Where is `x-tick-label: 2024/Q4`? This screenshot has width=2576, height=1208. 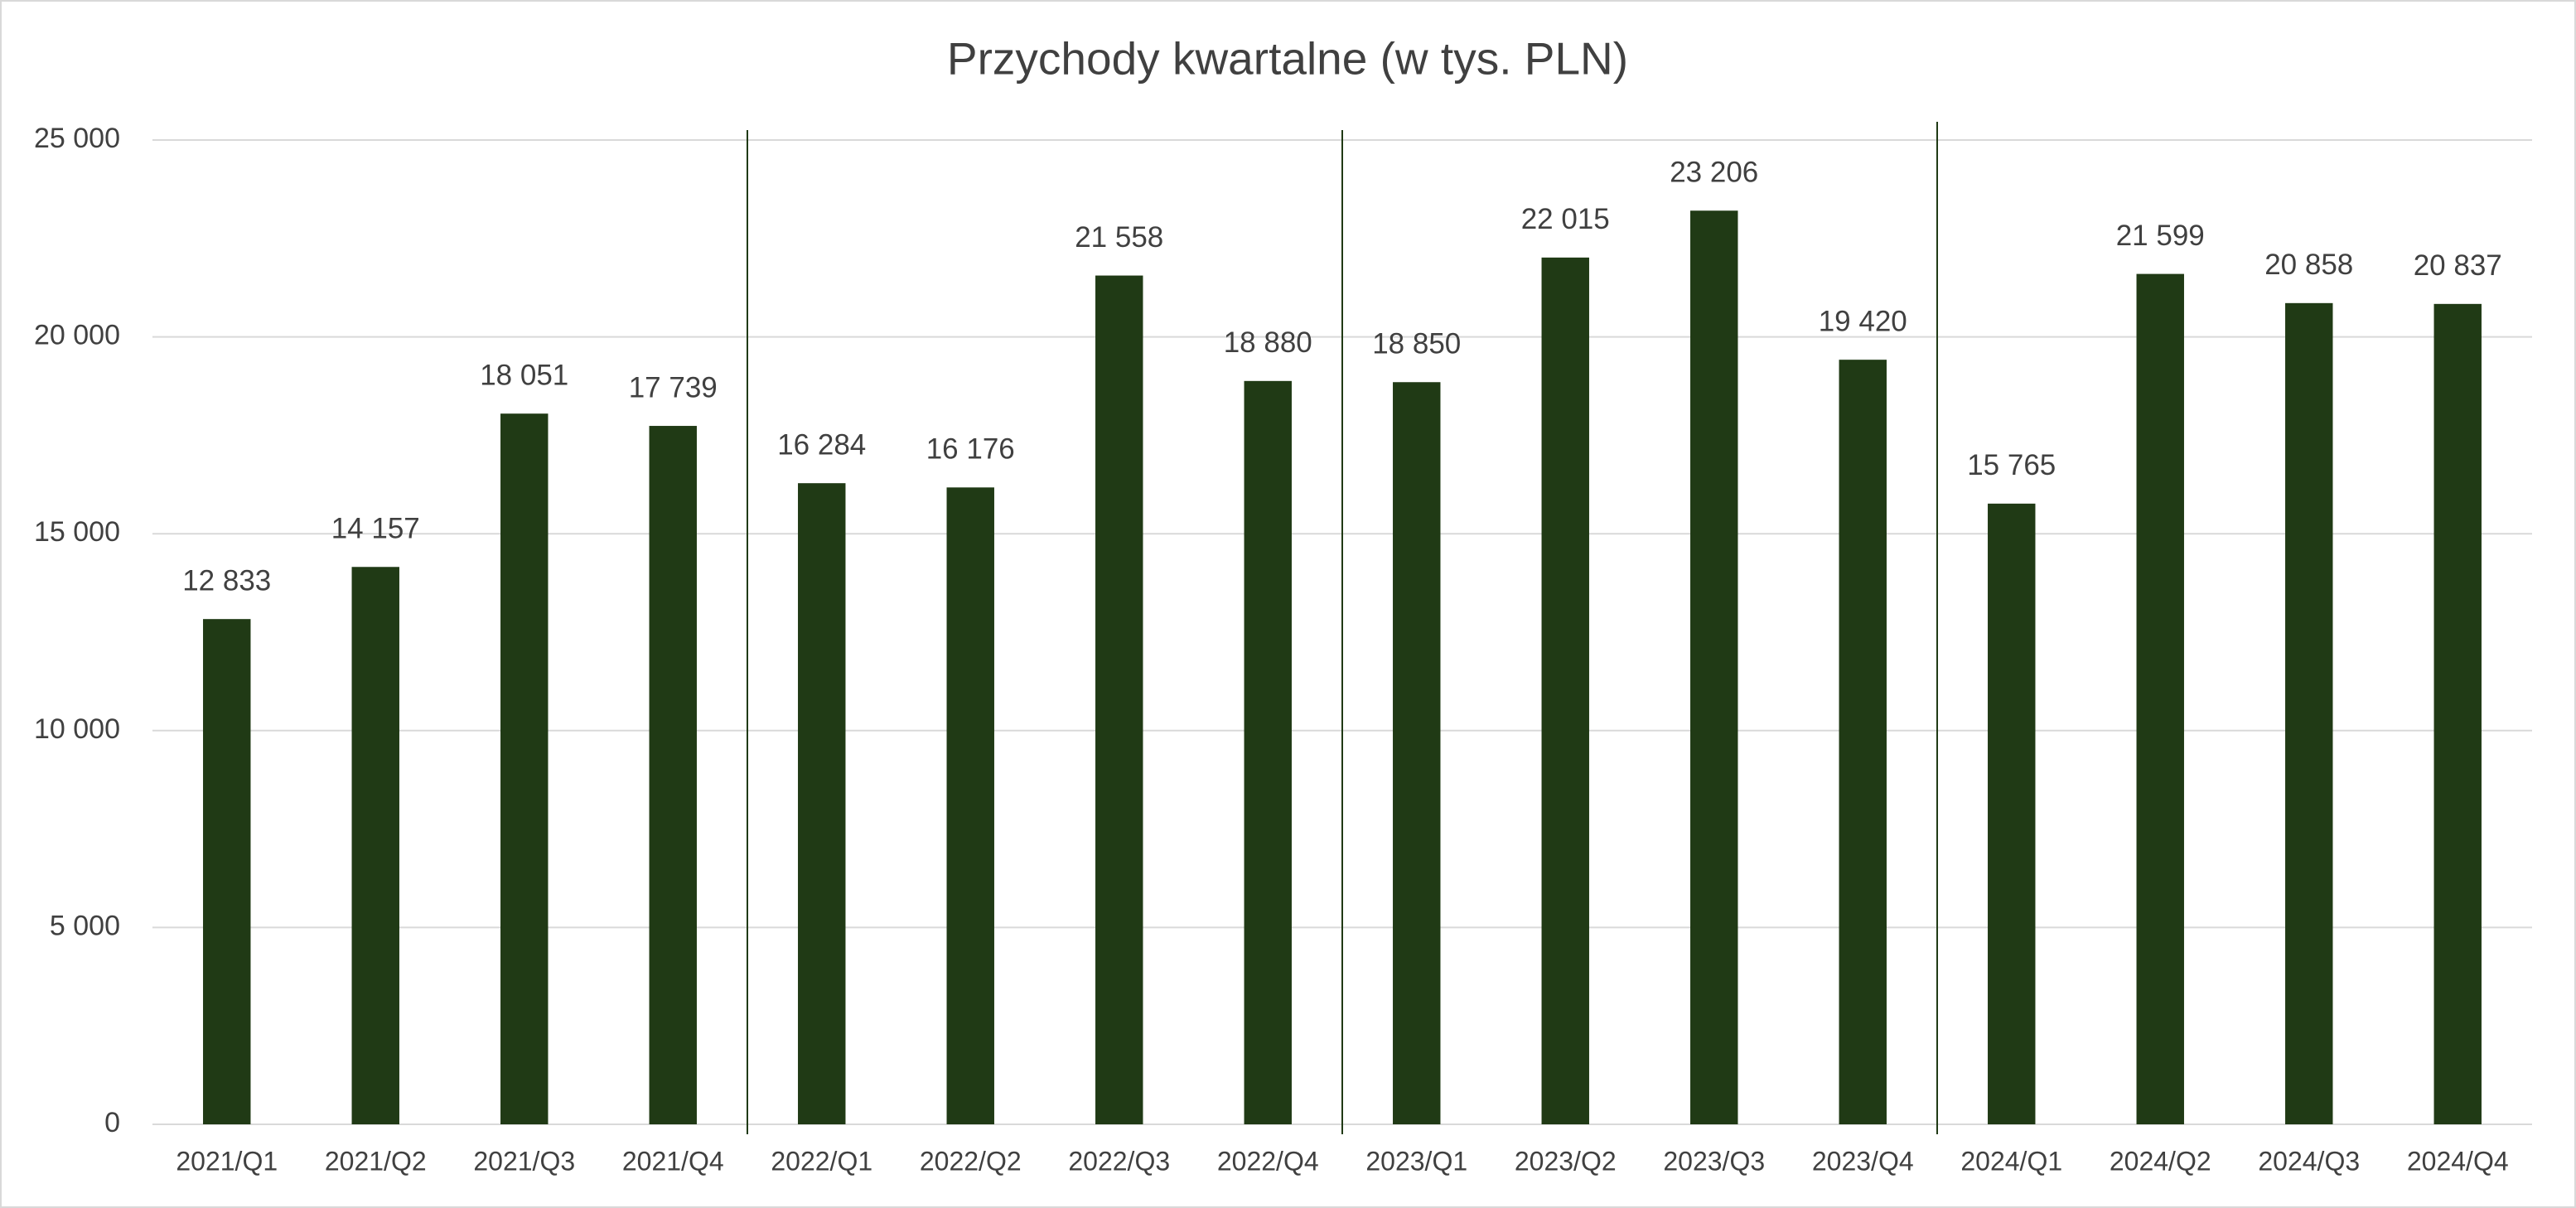
x-tick-label: 2024/Q4 is located at coordinates (2458, 1161).